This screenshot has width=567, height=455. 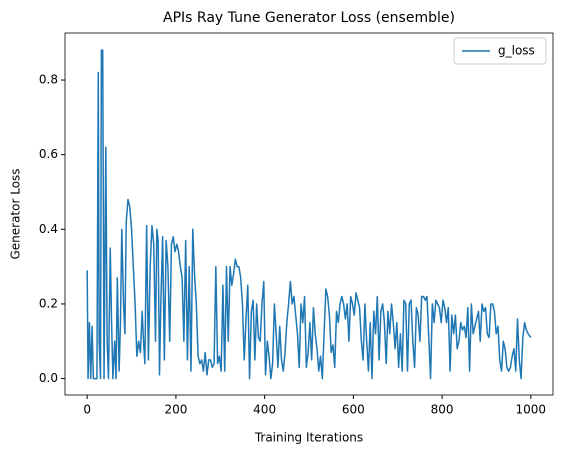 What do you see at coordinates (442, 410) in the screenshot?
I see `x-tick-label: 800` at bounding box center [442, 410].